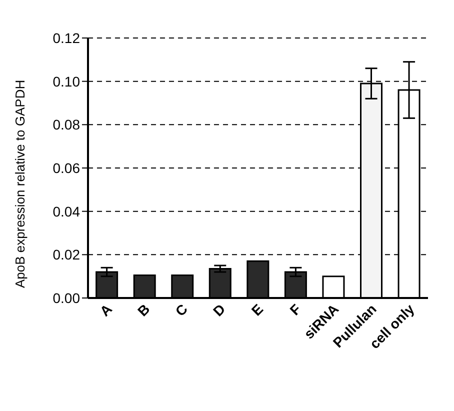 The height and width of the screenshot is (411, 454). I want to click on x-tick-label: E, so click(257, 309).